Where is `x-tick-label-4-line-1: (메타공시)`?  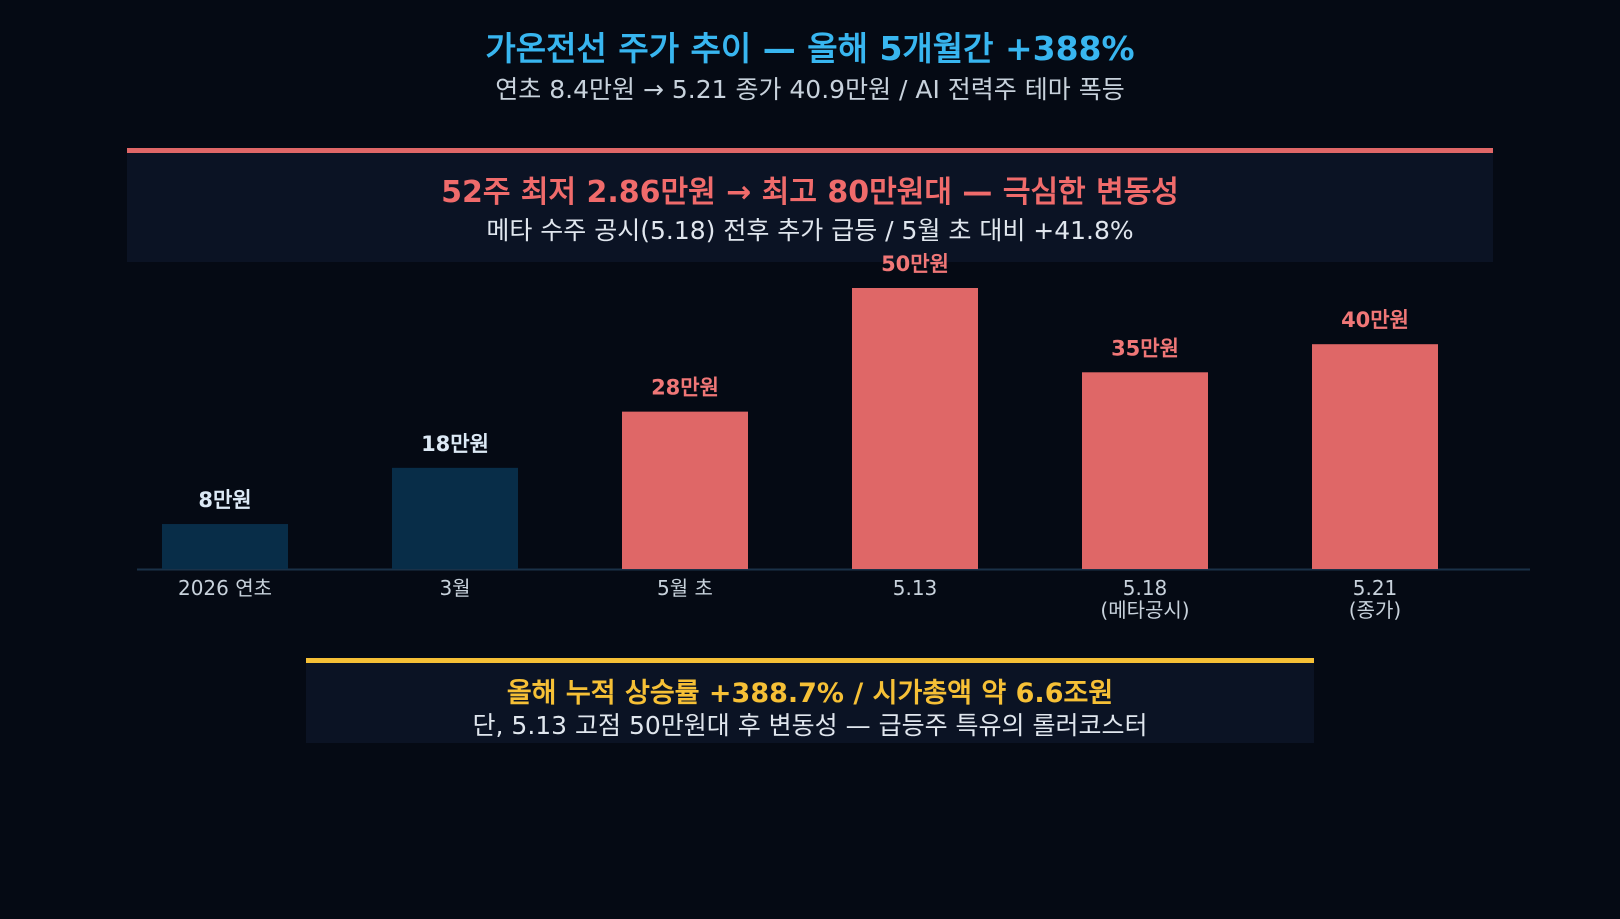 x-tick-label-4-line-1: (메타공시) is located at coordinates (1144, 610).